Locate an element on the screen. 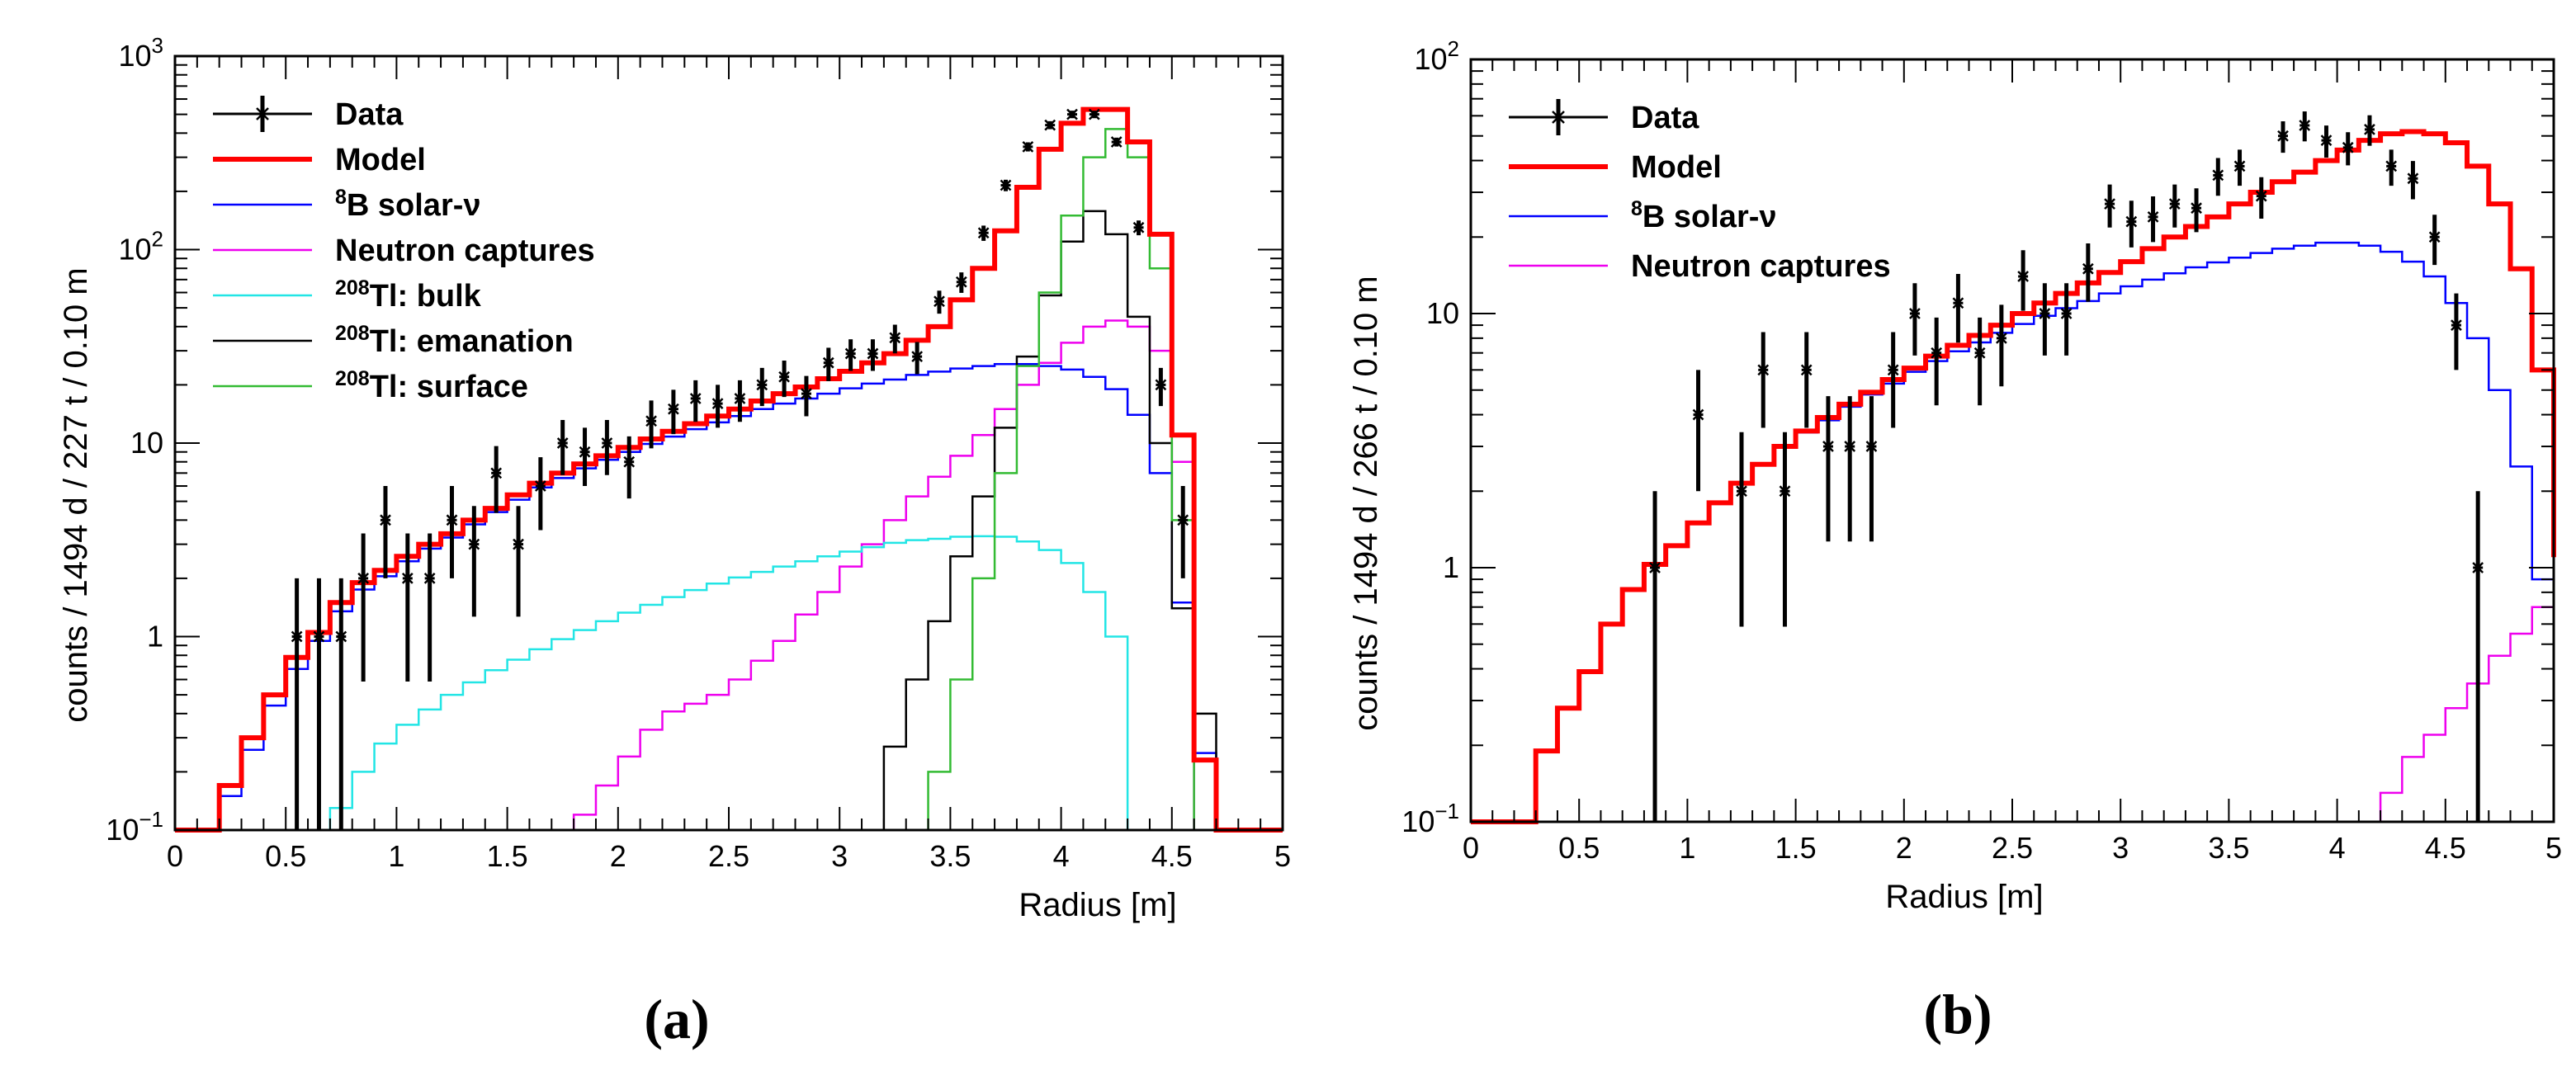  panel-b-legend-data-marker-d2 is located at coordinates (1558, 117).